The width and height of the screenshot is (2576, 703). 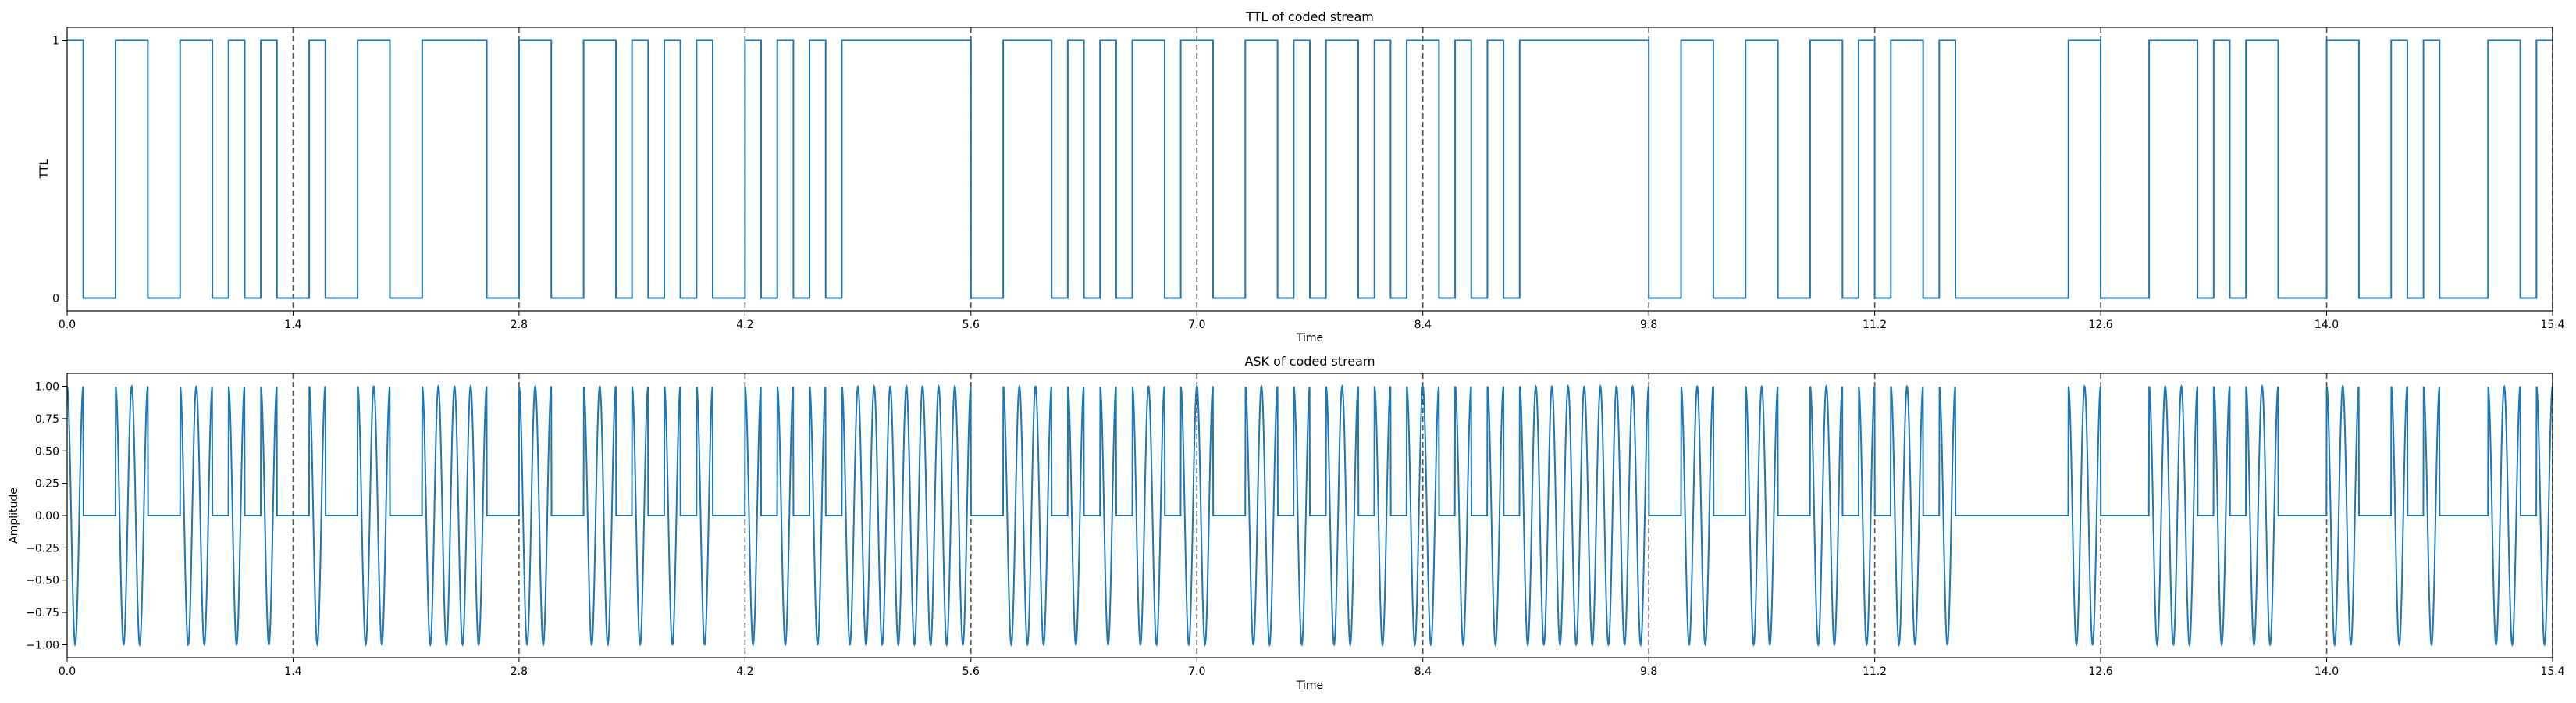 I want to click on ask-x-tick-label-10: 14.0, so click(x=2326, y=672).